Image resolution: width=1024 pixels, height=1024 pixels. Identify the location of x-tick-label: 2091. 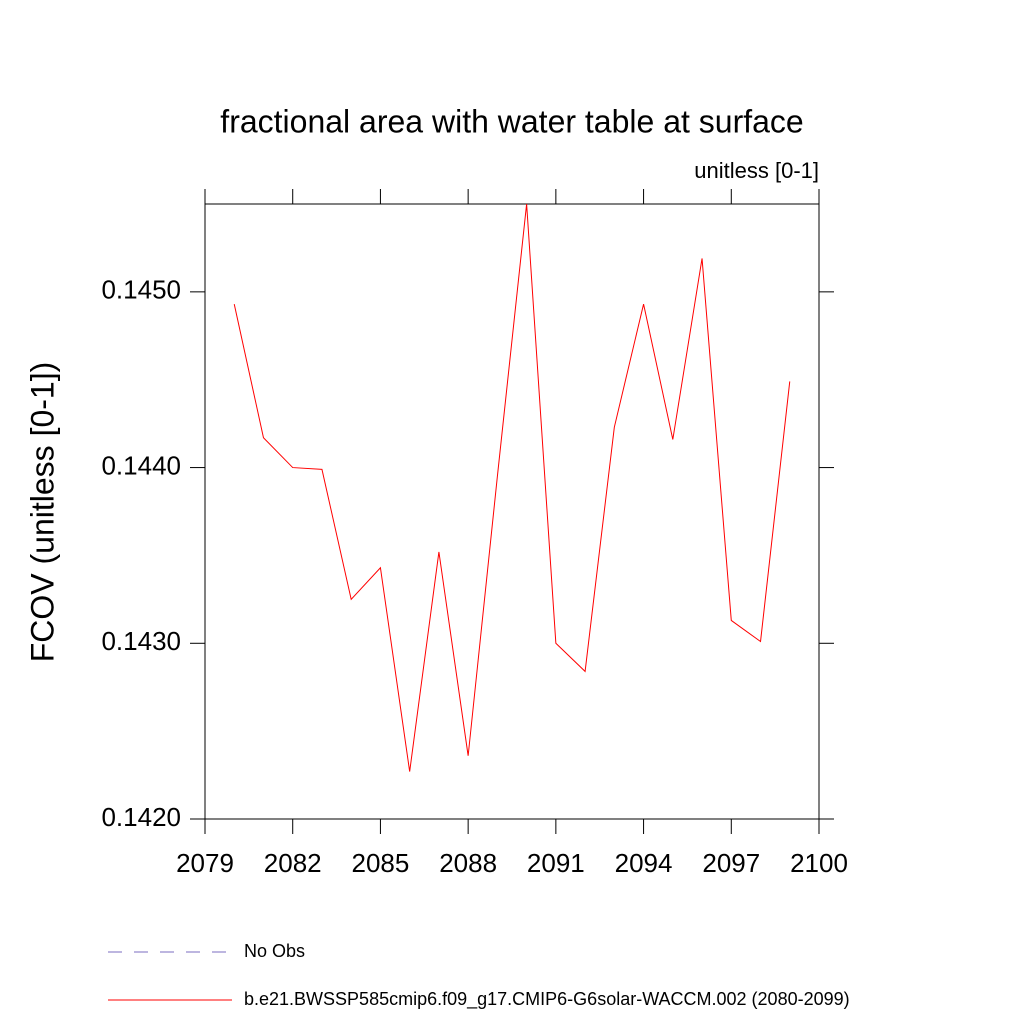
(556, 863).